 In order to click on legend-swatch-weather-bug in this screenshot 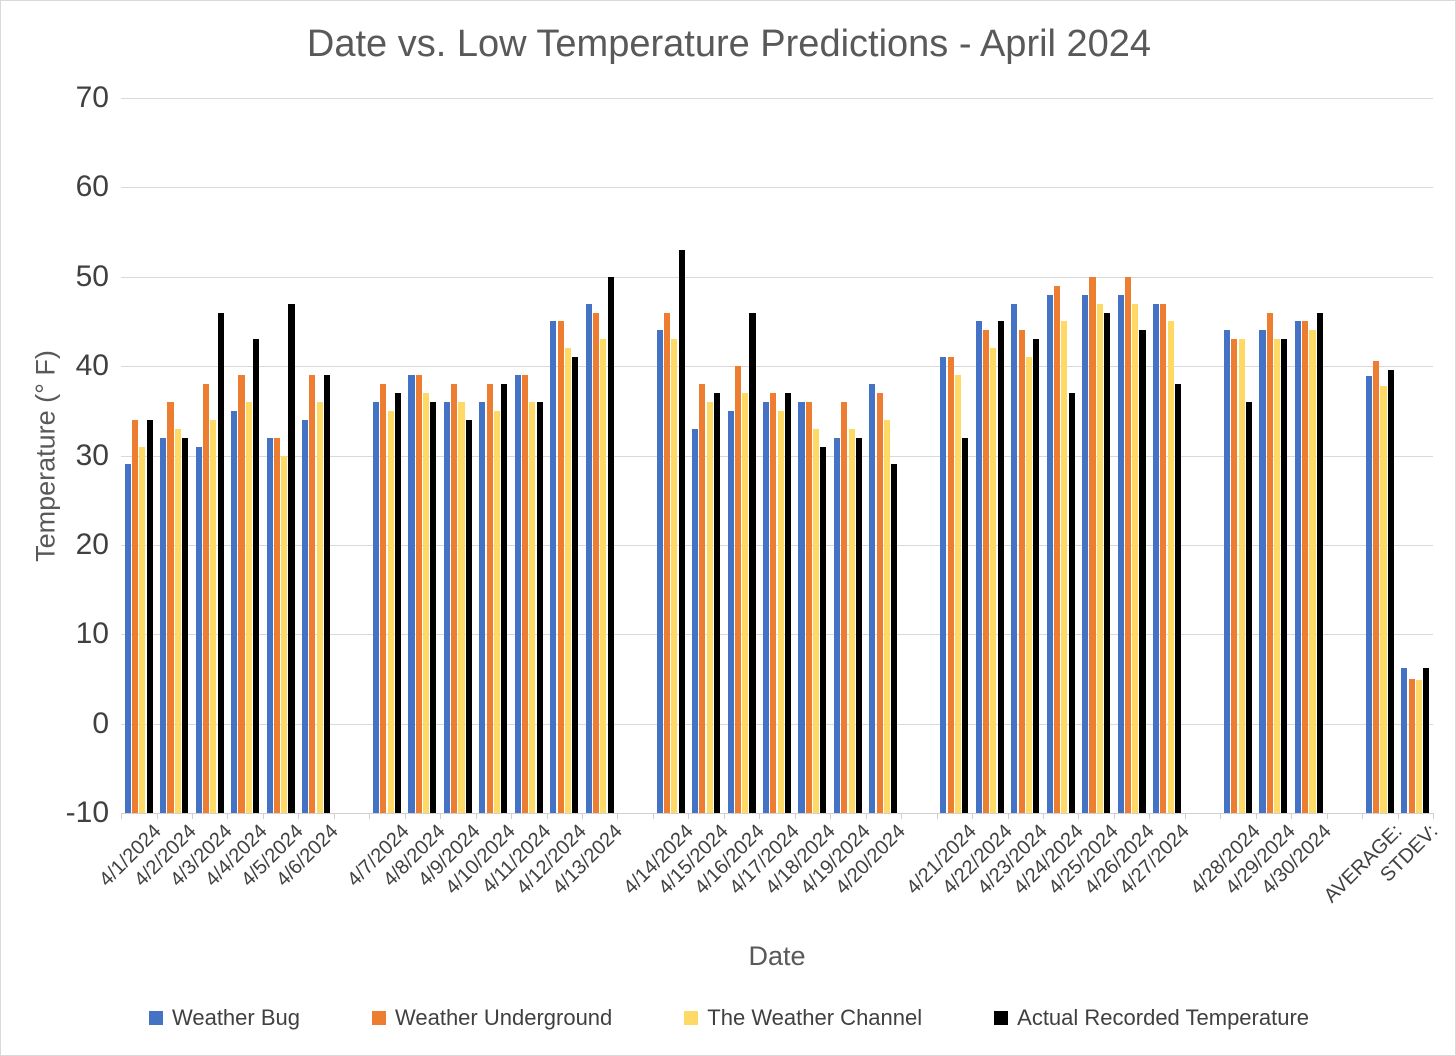, I will do `click(155, 1018)`.